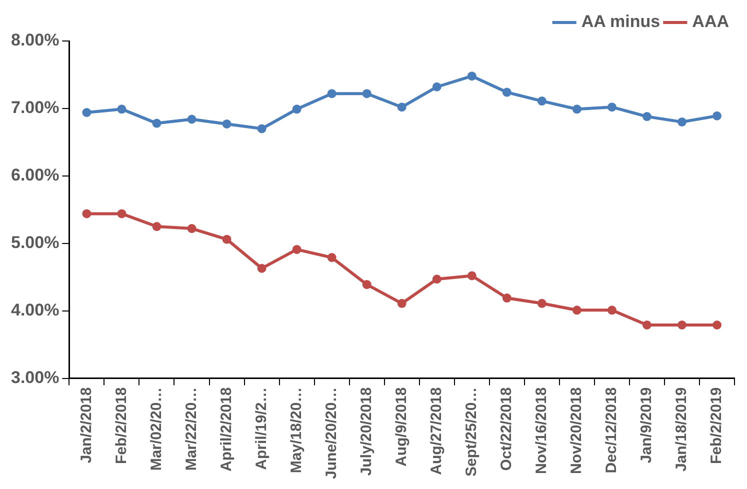  What do you see at coordinates (226, 429) in the screenshot?
I see `x-tick-label: April/2/2018` at bounding box center [226, 429].